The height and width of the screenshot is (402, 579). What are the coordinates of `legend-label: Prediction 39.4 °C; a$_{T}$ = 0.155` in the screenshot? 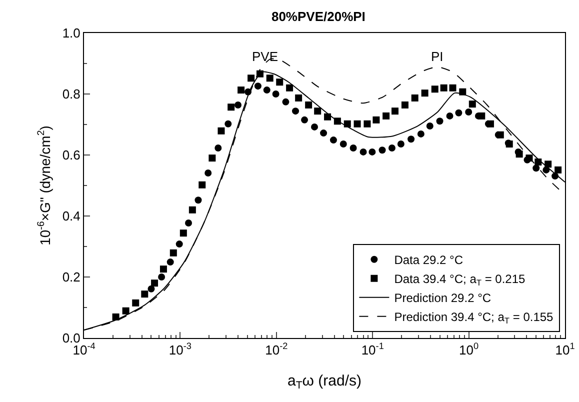 It's located at (474, 318).